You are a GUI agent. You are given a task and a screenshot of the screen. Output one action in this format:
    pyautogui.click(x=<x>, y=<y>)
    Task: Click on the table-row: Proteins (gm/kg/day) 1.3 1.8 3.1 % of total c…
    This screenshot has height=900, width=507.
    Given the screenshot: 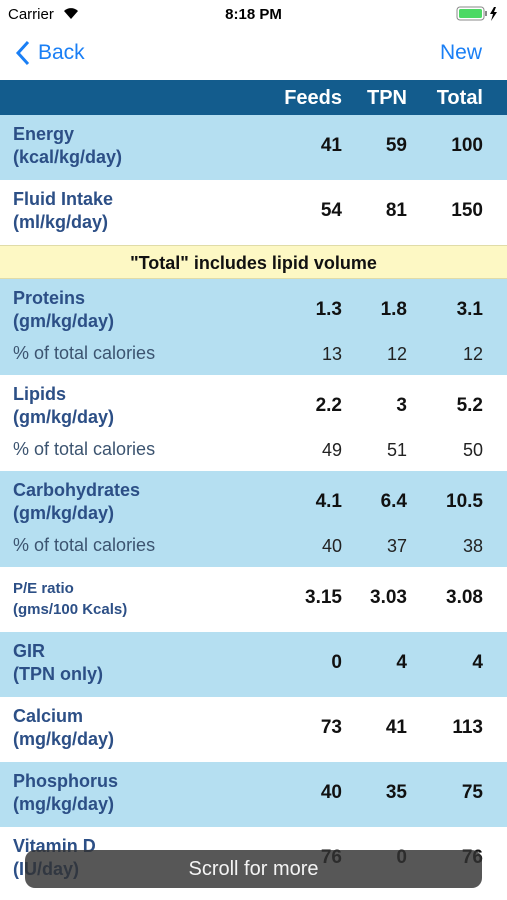 What is the action you would take?
    pyautogui.click(x=253, y=327)
    